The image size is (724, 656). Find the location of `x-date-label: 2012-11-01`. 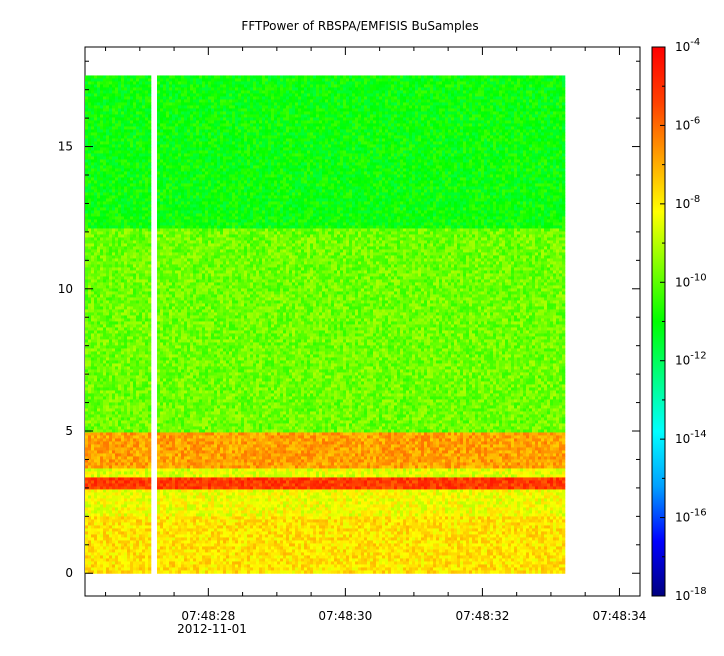

x-date-label: 2012-11-01 is located at coordinates (212, 629).